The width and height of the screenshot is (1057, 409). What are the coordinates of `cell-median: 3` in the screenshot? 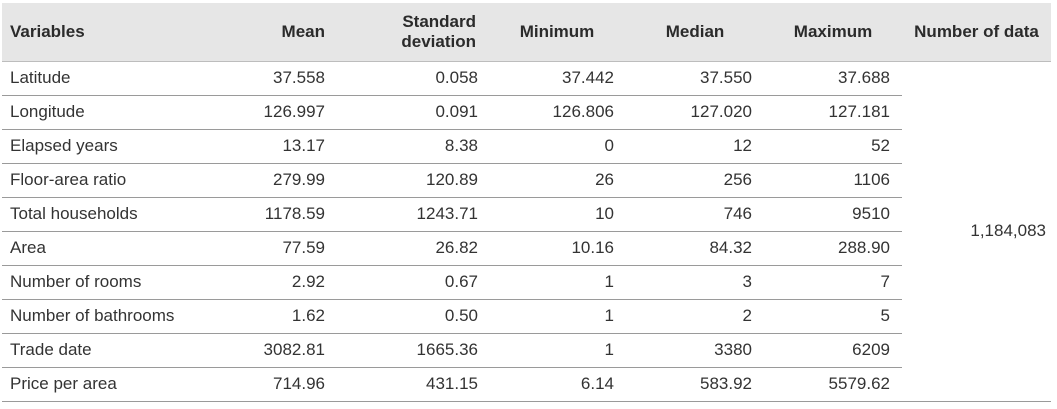 It's located at (695, 282).